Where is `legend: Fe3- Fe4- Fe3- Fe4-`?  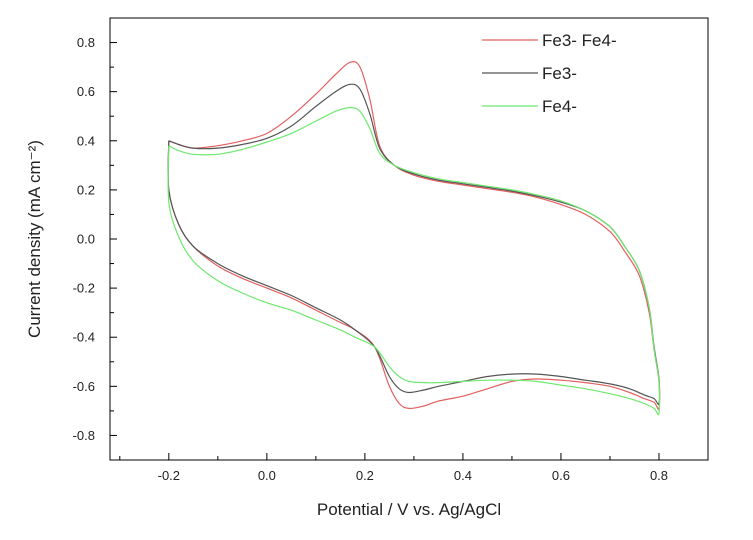
legend: Fe3- Fe4- Fe3- Fe4- is located at coordinates (549, 73).